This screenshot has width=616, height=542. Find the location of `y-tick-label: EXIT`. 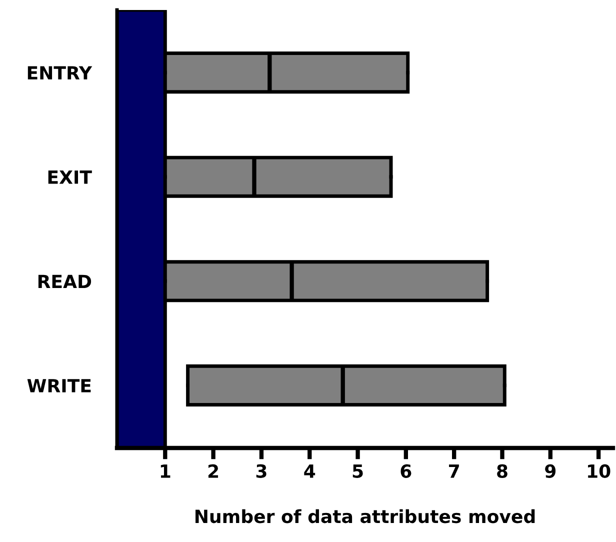

y-tick-label: EXIT is located at coordinates (70, 177).